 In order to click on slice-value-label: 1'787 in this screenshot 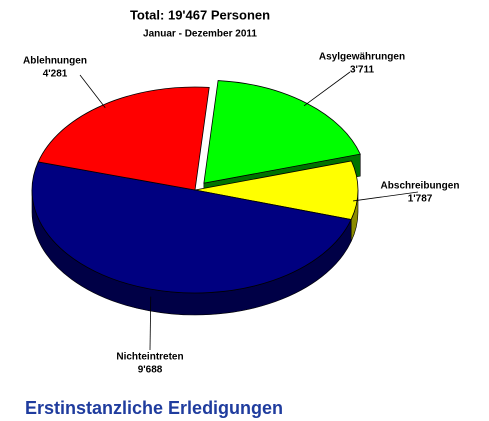, I will do `click(420, 199)`.